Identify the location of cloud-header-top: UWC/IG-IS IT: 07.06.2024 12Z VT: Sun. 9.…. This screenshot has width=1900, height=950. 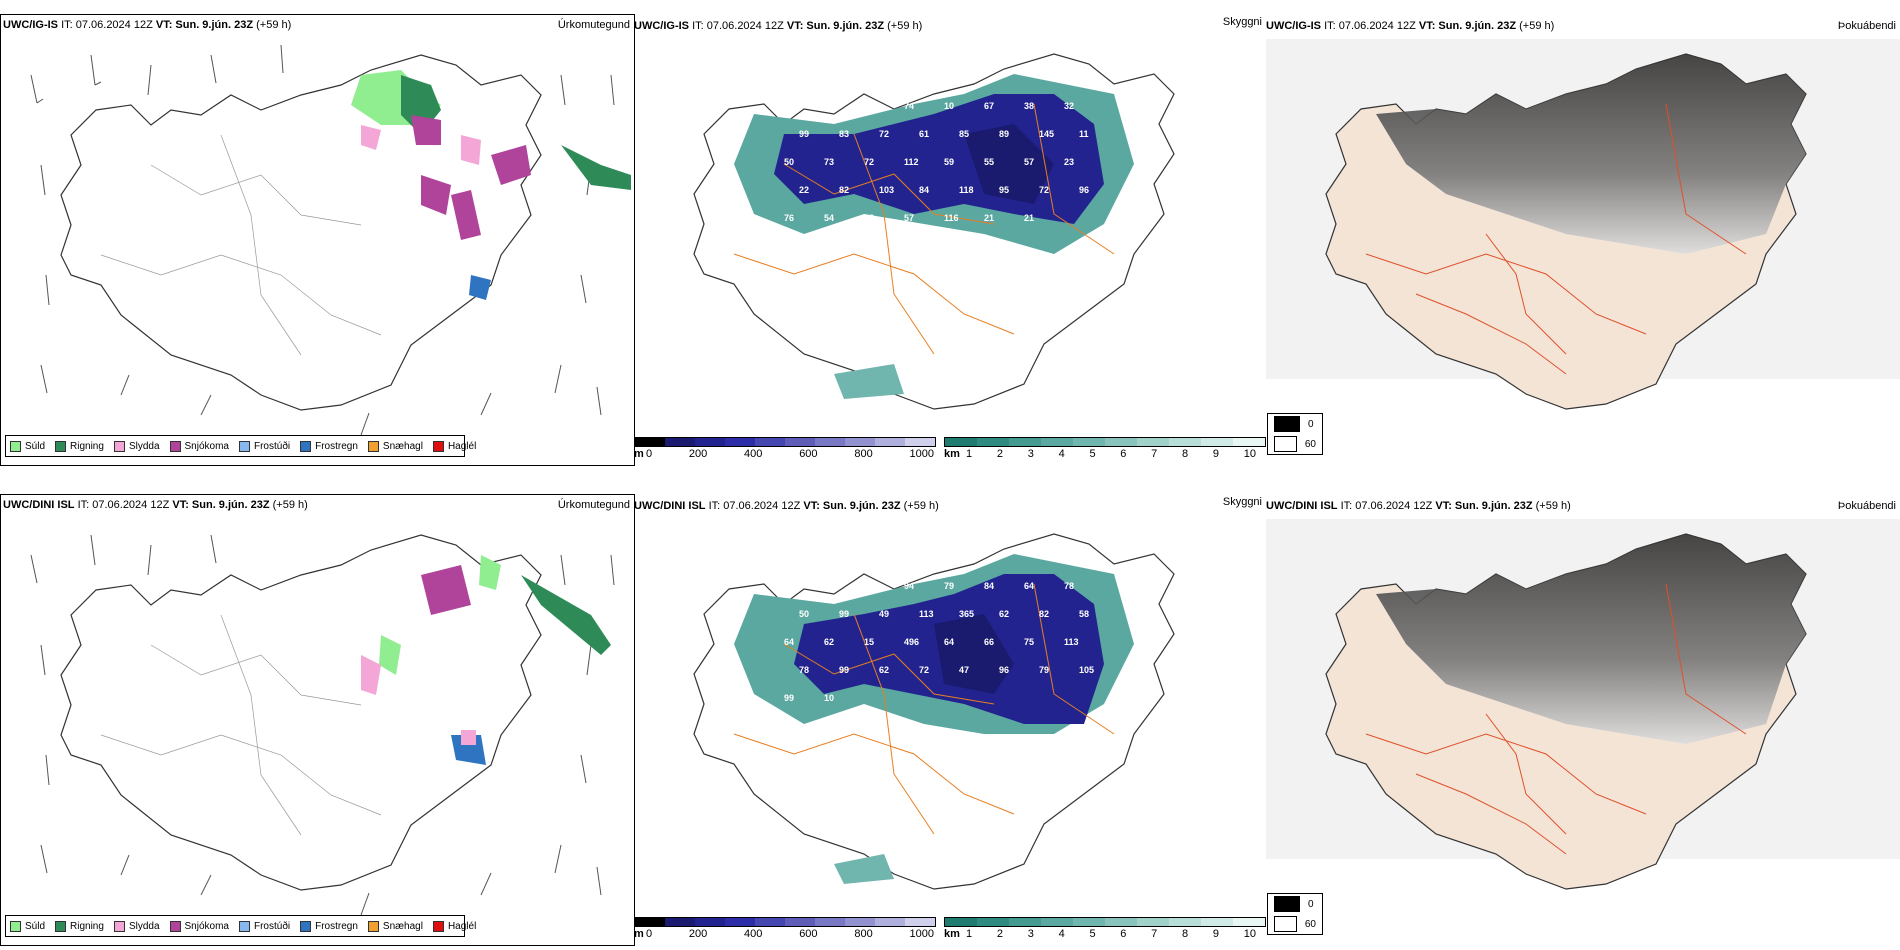
(778, 26).